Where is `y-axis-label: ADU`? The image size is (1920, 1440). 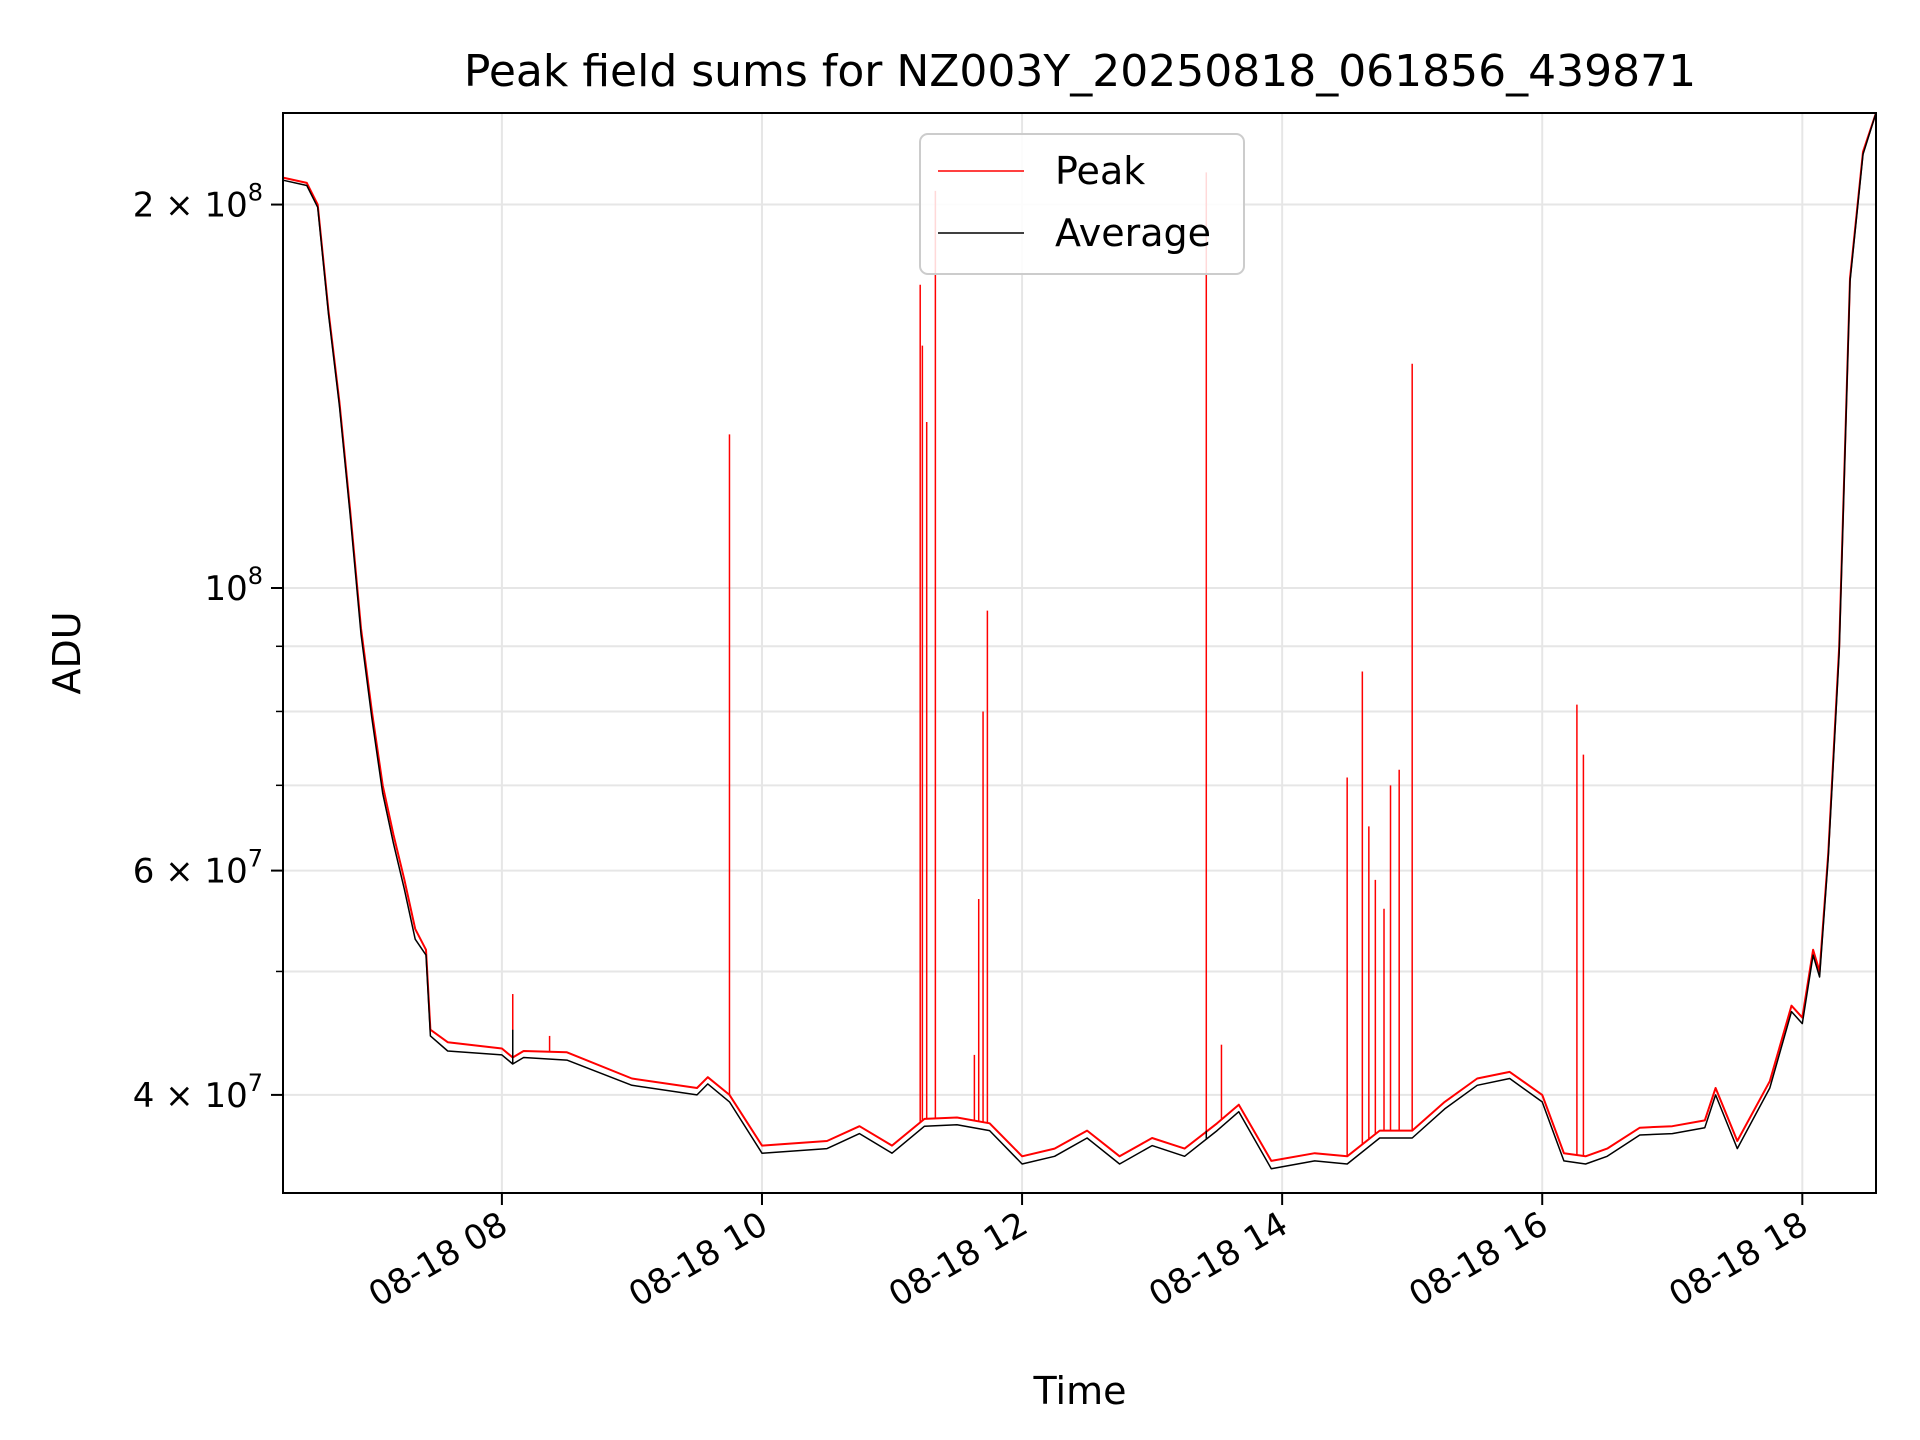
y-axis-label: ADU is located at coordinates (67, 652).